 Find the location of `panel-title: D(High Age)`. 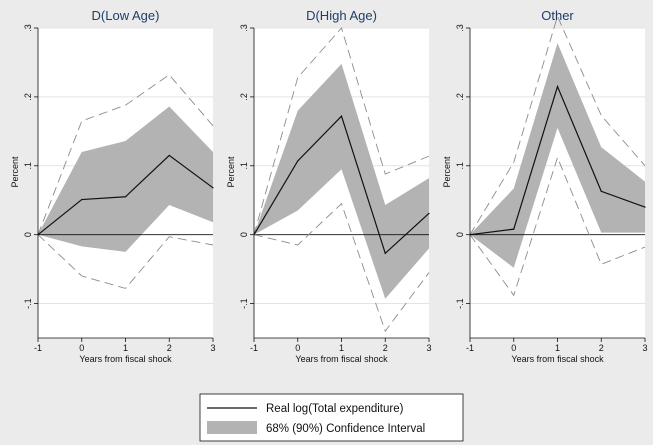

panel-title: D(High Age) is located at coordinates (341, 15).